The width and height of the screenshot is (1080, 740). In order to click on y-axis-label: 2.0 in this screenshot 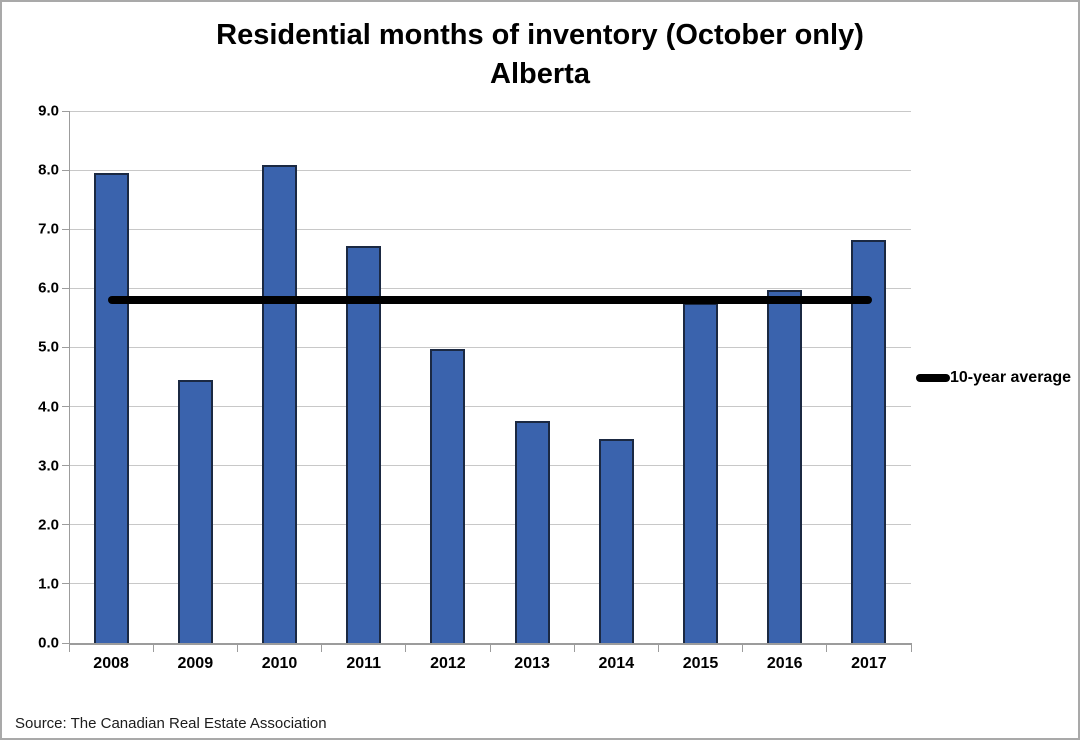, I will do `click(48, 525)`.